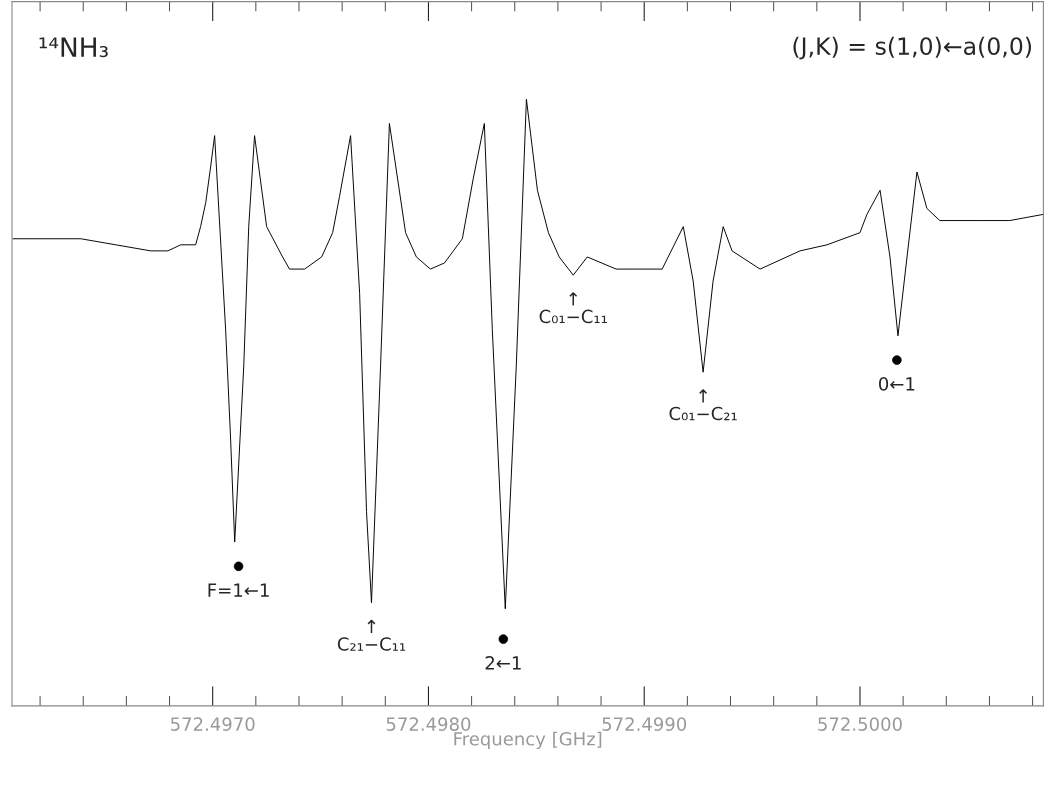 This screenshot has width=1046, height=786. What do you see at coordinates (644, 724) in the screenshot?
I see `x-tick-label: 572.4990` at bounding box center [644, 724].